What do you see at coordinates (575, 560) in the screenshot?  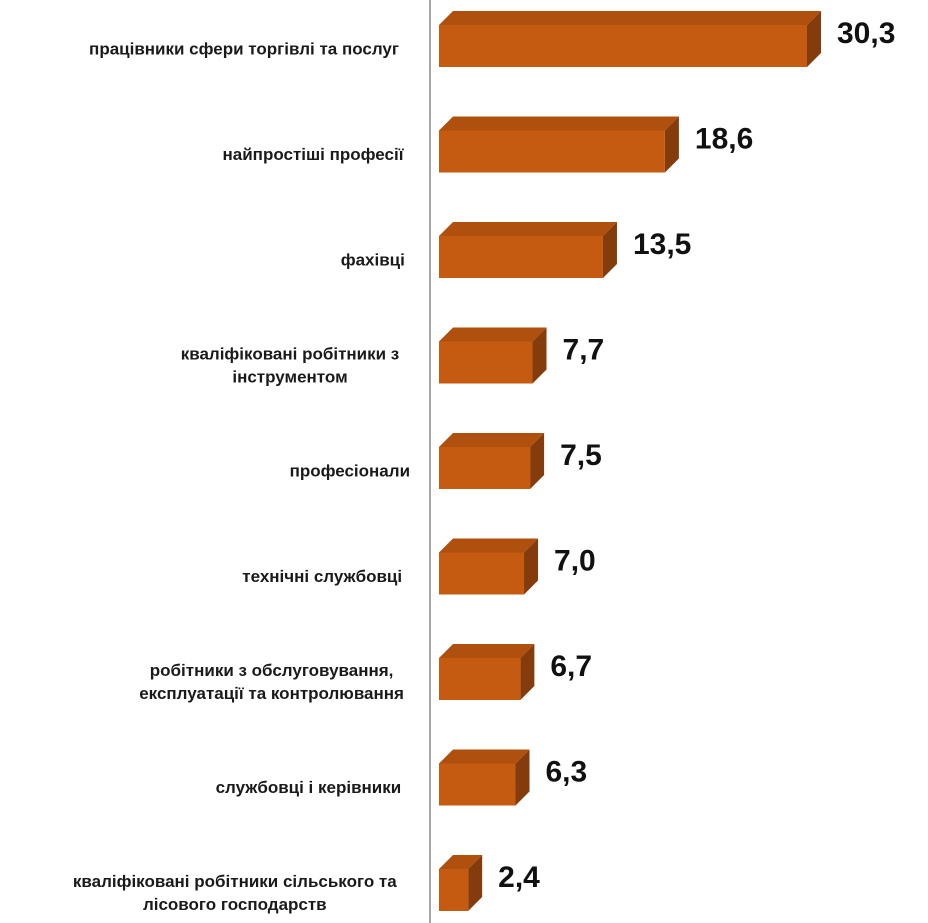 I see `data-label: 7,0` at bounding box center [575, 560].